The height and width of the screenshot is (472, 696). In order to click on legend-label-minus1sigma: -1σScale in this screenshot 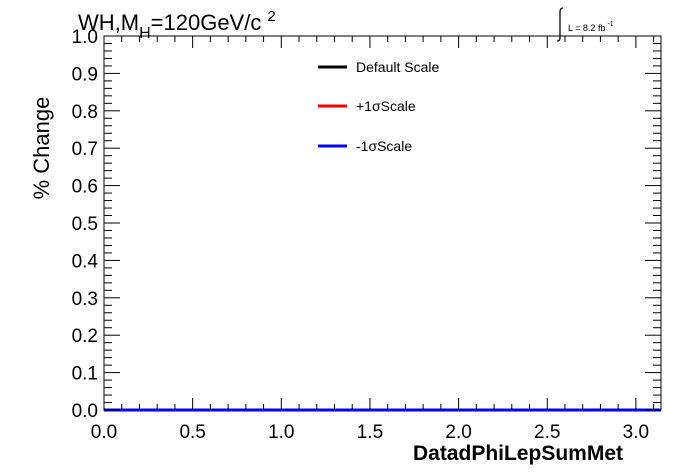, I will do `click(384, 146)`.